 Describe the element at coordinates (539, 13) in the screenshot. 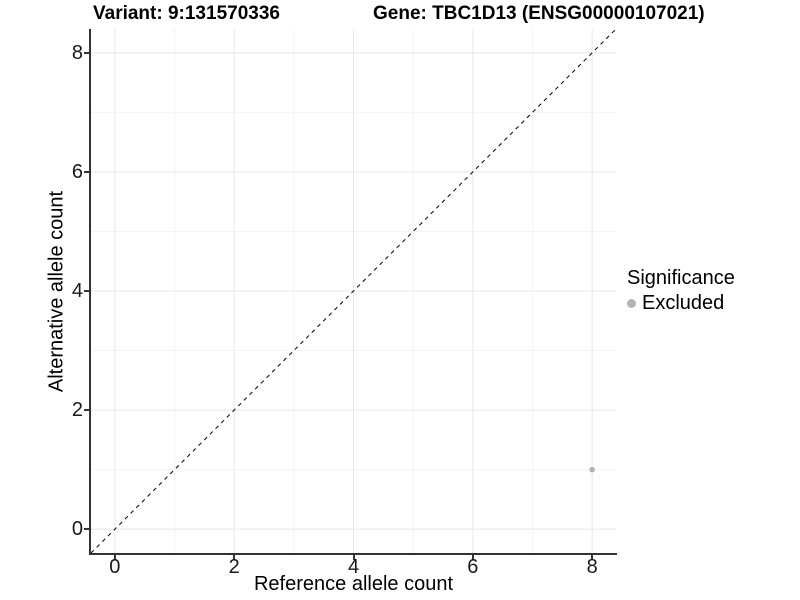

I see `plot-title-gene: Gene: TBC1D13 (ENSG00000107021)` at that location.